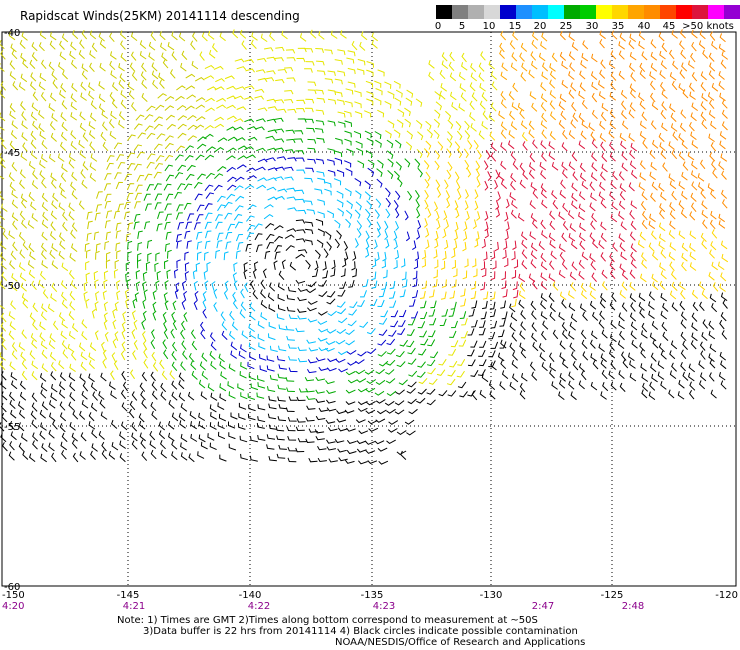 Image resolution: width=740 pixels, height=650 pixels. What do you see at coordinates (12, 33) in the screenshot?
I see `lat-tick-label: -40` at bounding box center [12, 33].